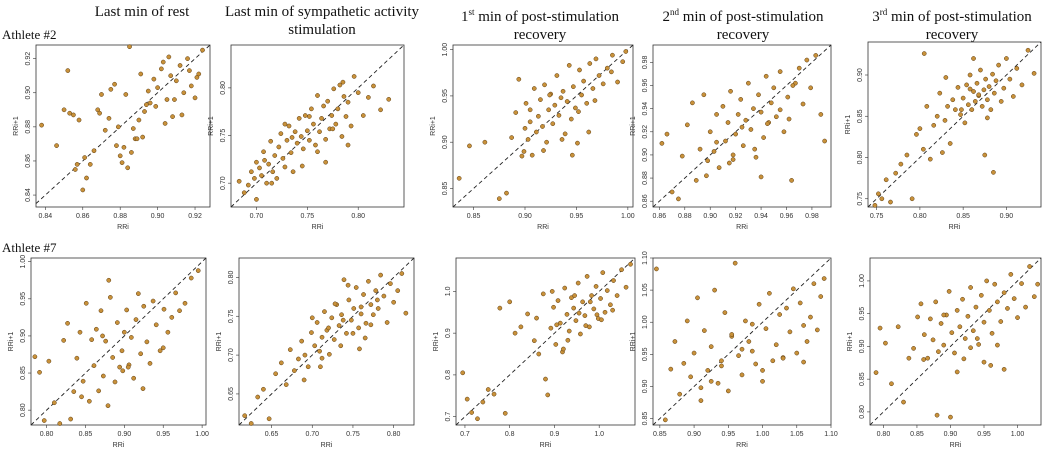 The width and height of the screenshot is (1056, 453). Describe the element at coordinates (464, 17) in the screenshot. I see `column-title-3-number: 1` at that location.